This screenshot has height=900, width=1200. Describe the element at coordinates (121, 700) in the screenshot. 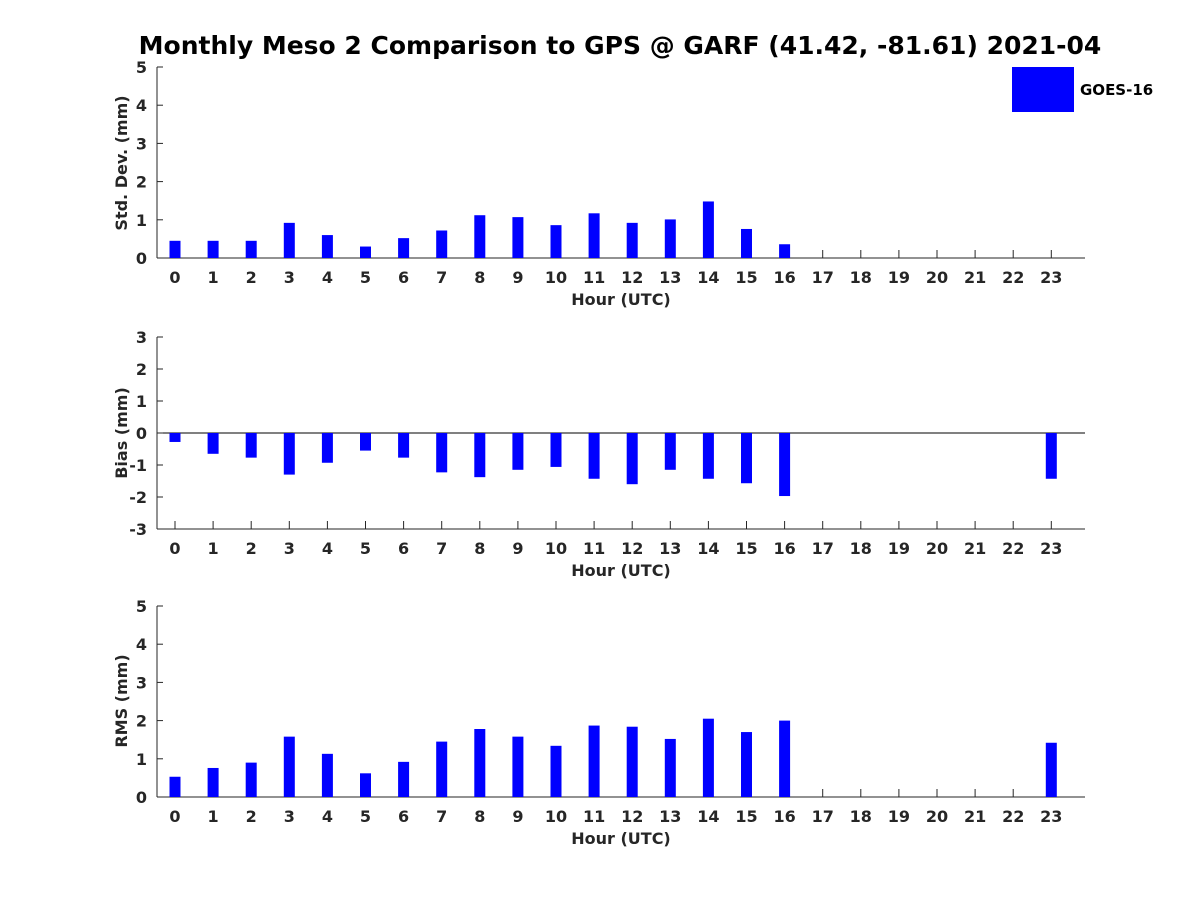

I see `y-axis-label: RMS (mm)` at that location.